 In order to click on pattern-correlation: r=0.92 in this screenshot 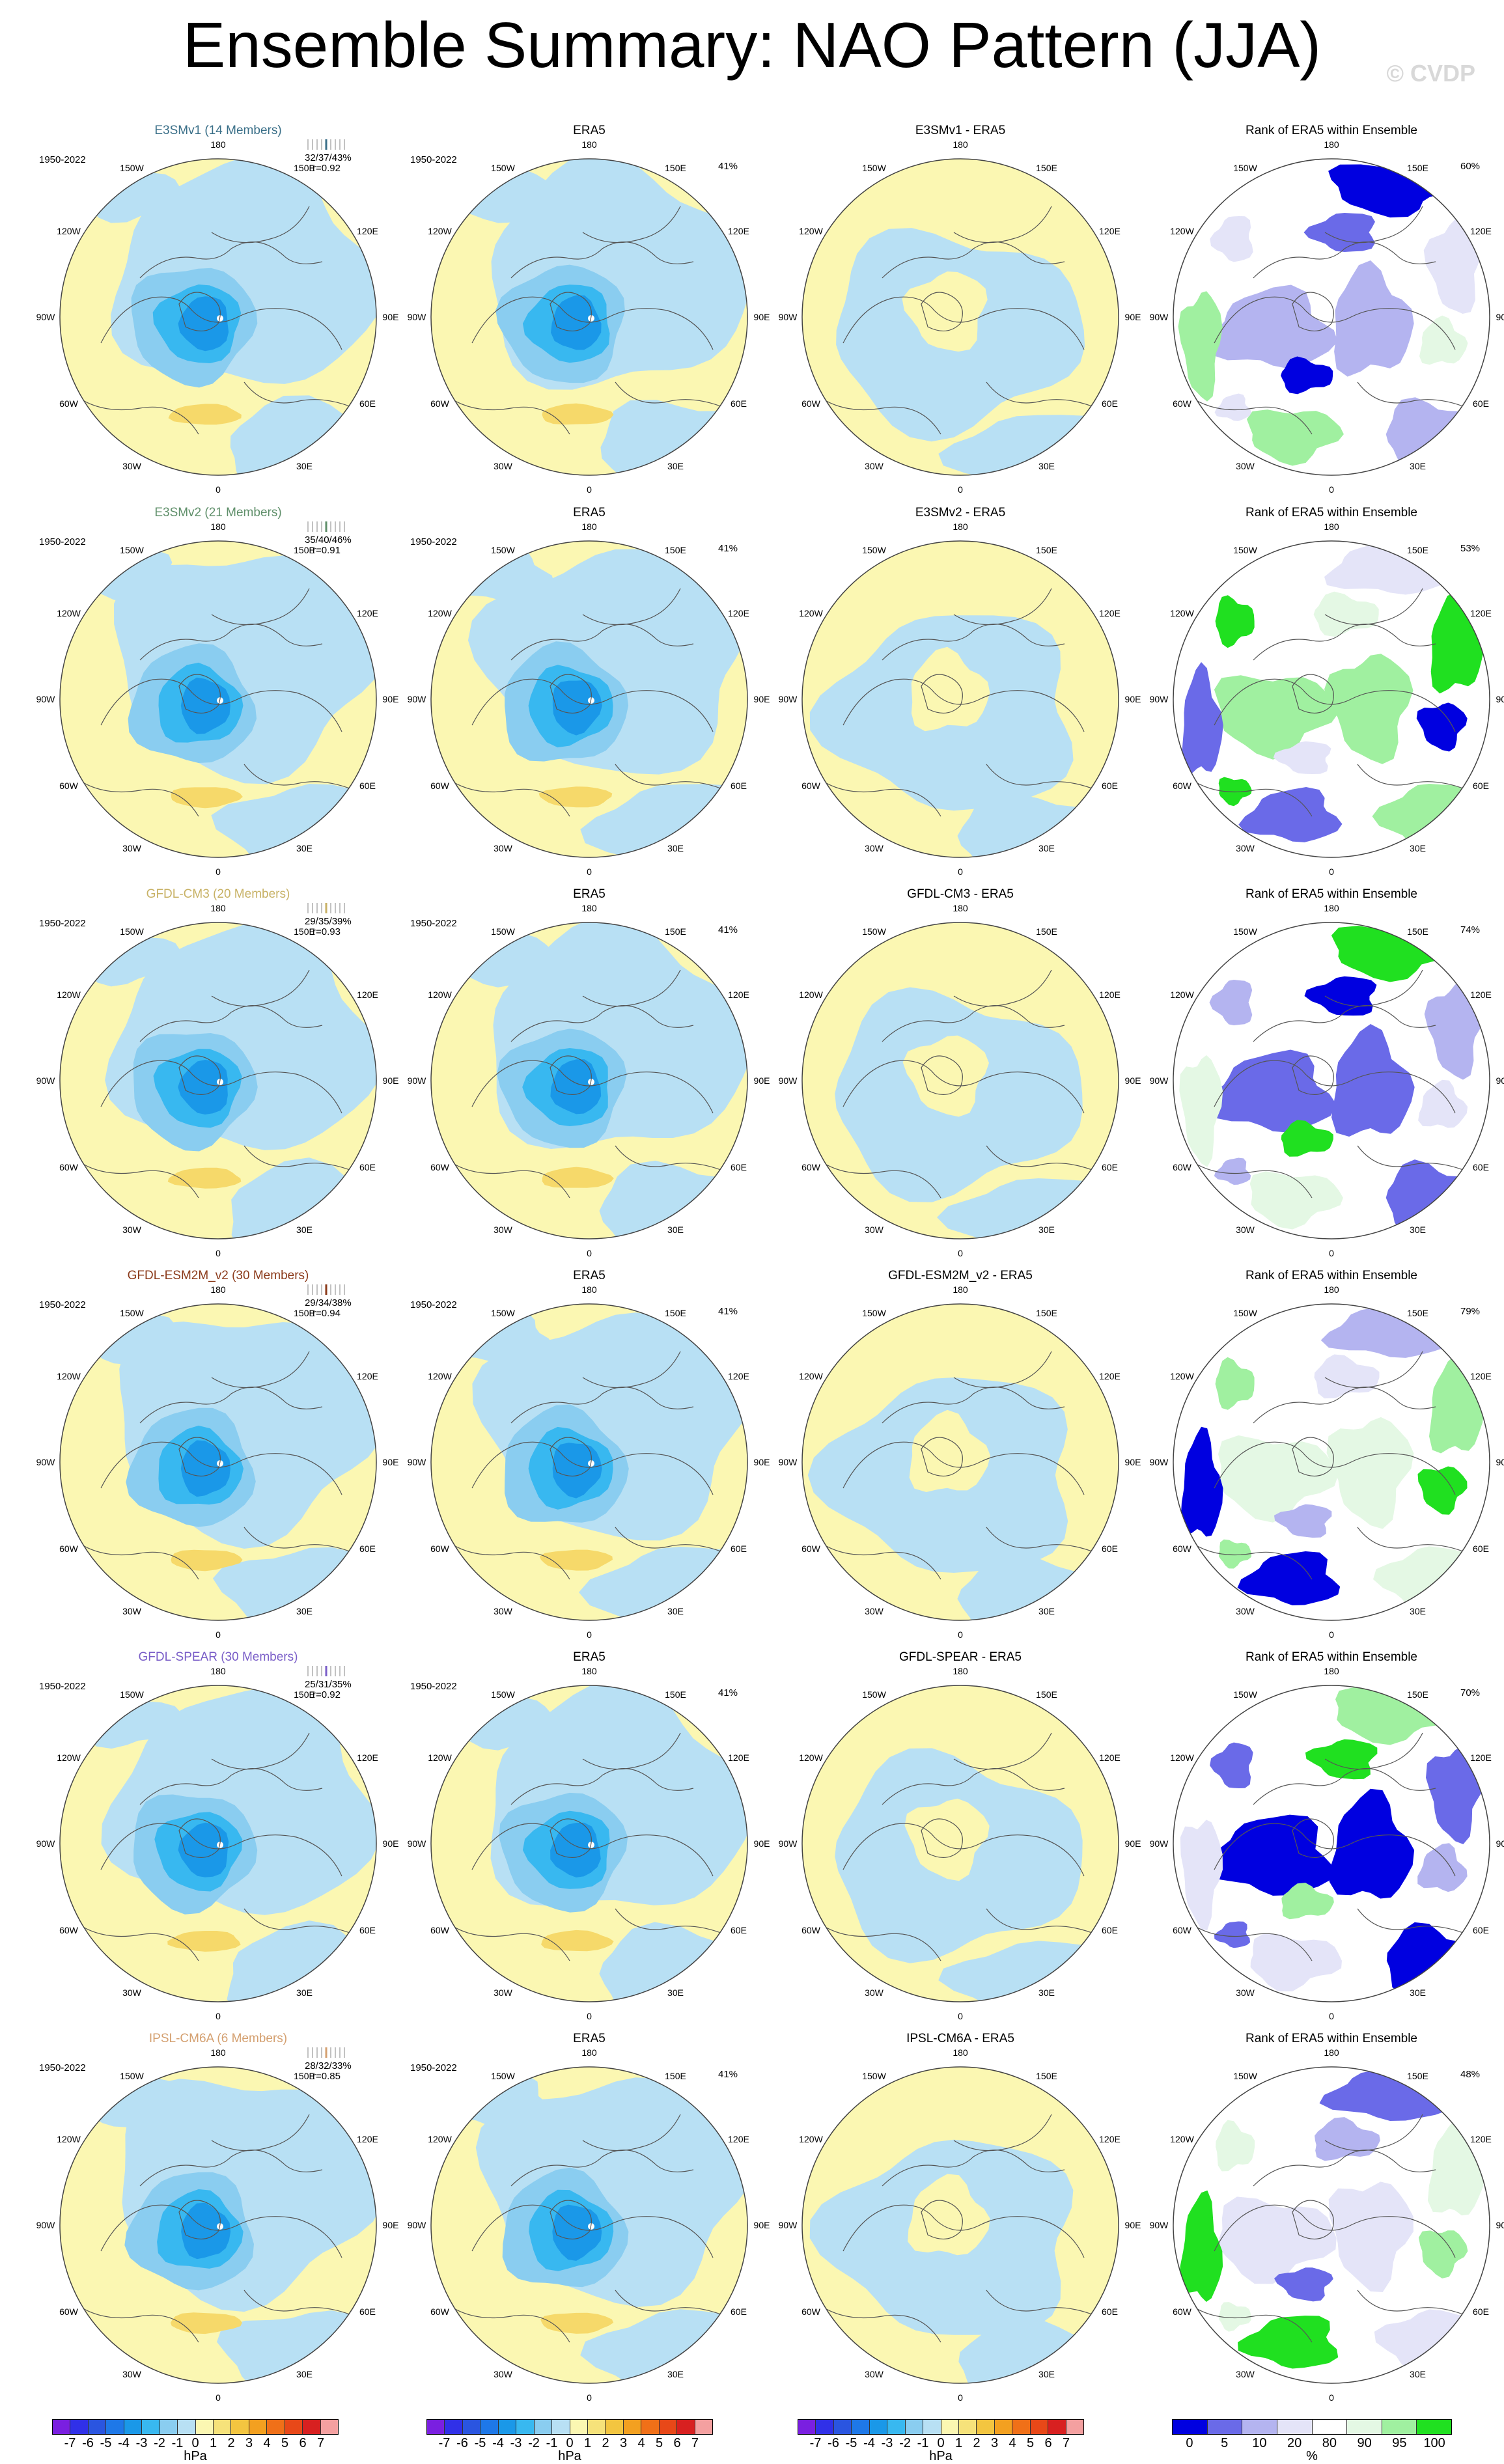, I will do `click(327, 1694)`.